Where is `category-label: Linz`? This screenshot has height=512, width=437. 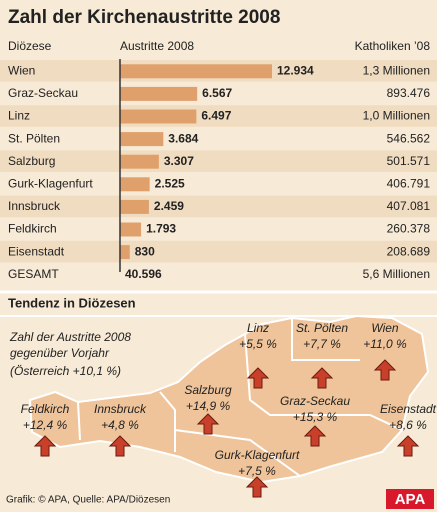 category-label: Linz is located at coordinates (19, 116).